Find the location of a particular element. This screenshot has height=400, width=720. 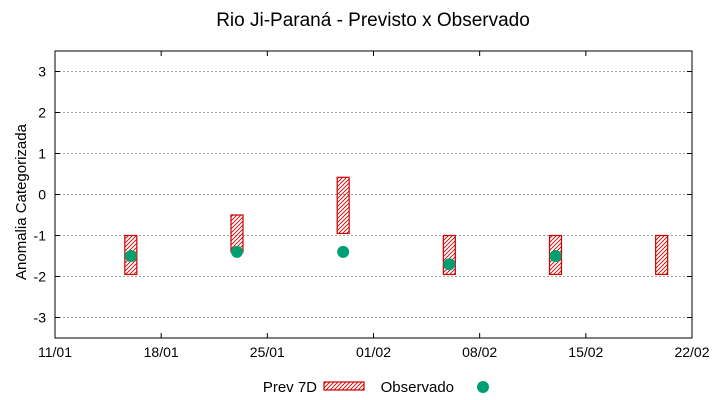

legend-label-forecast: Prev 7D is located at coordinates (290, 387).